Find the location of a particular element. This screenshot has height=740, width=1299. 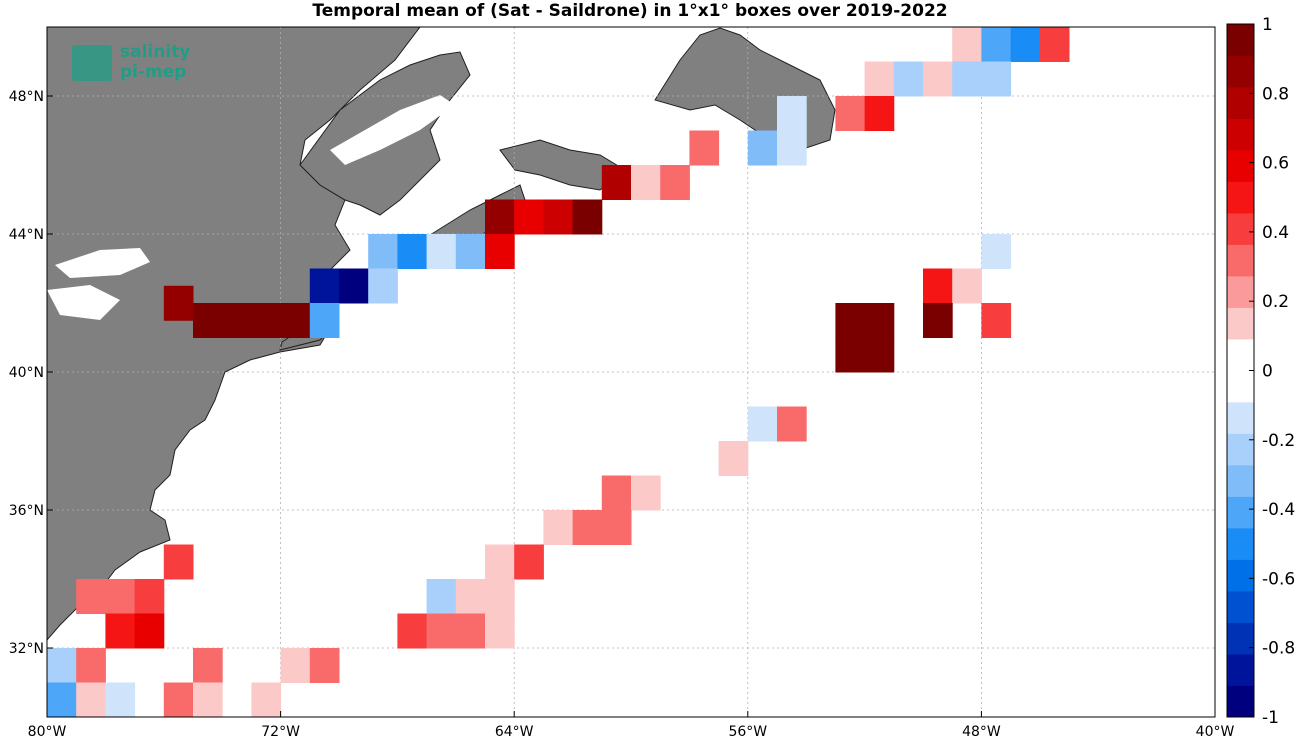

colorbar-tick-label: 0 is located at coordinates (1267, 372).